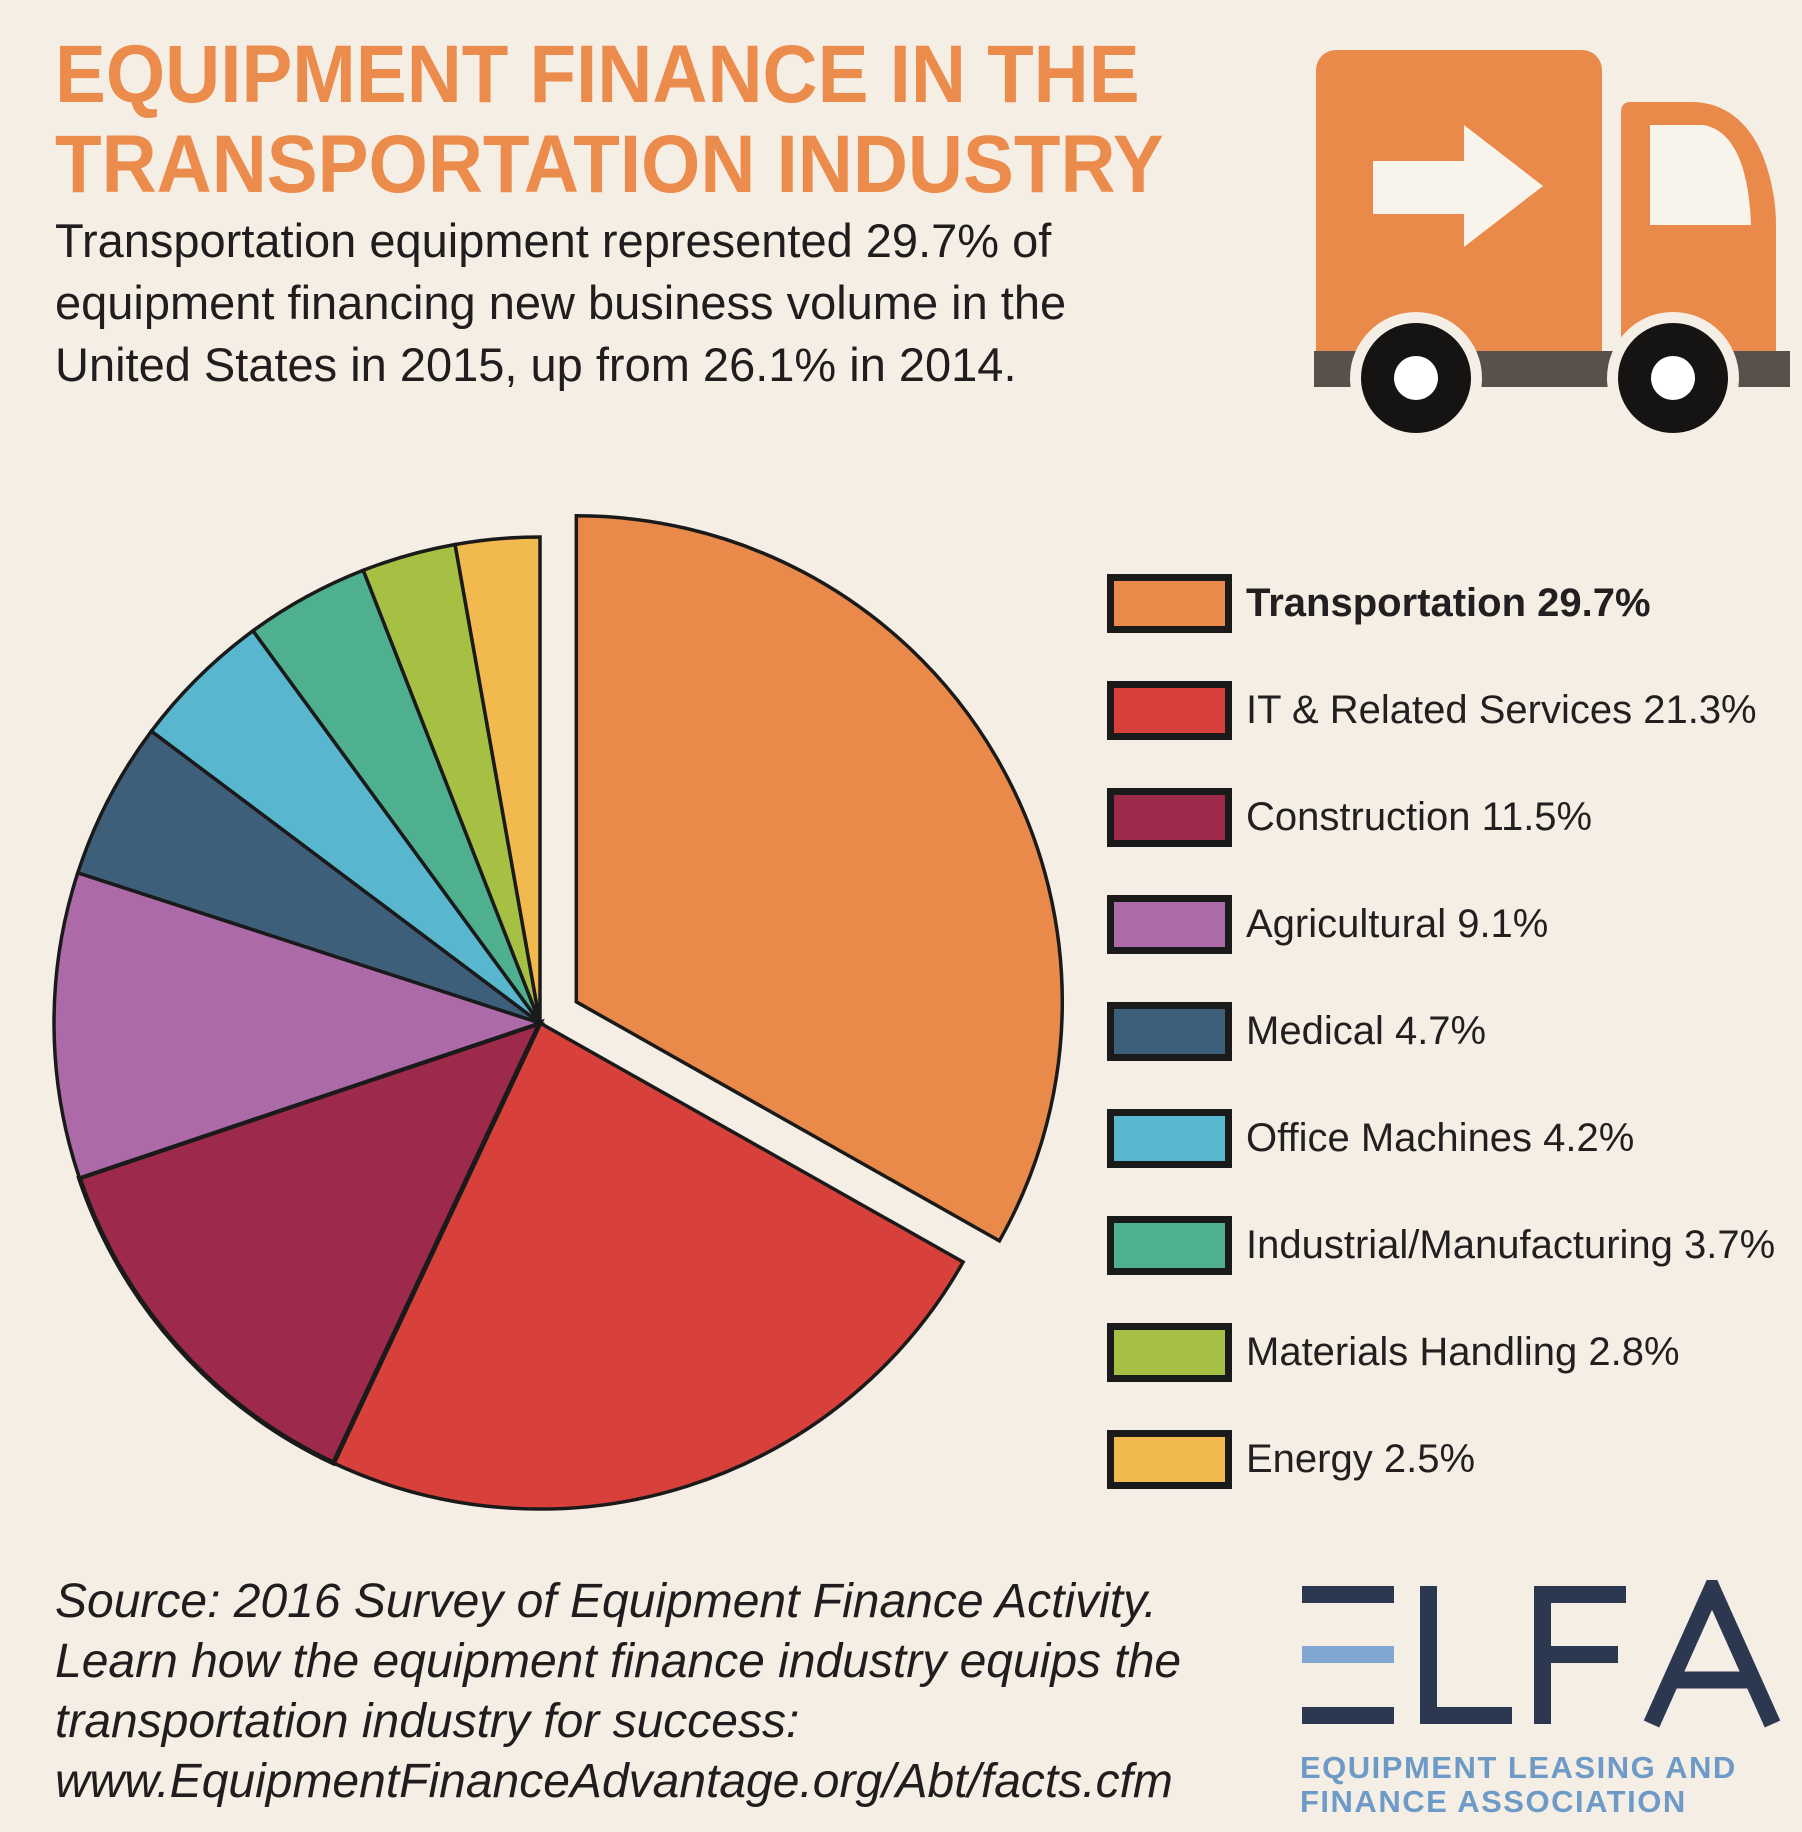 Image resolution: width=1802 pixels, height=1832 pixels. I want to click on legend-item-industrial-manufacturing: Industrial/Manufacturing 3.7%, so click(1441, 1245).